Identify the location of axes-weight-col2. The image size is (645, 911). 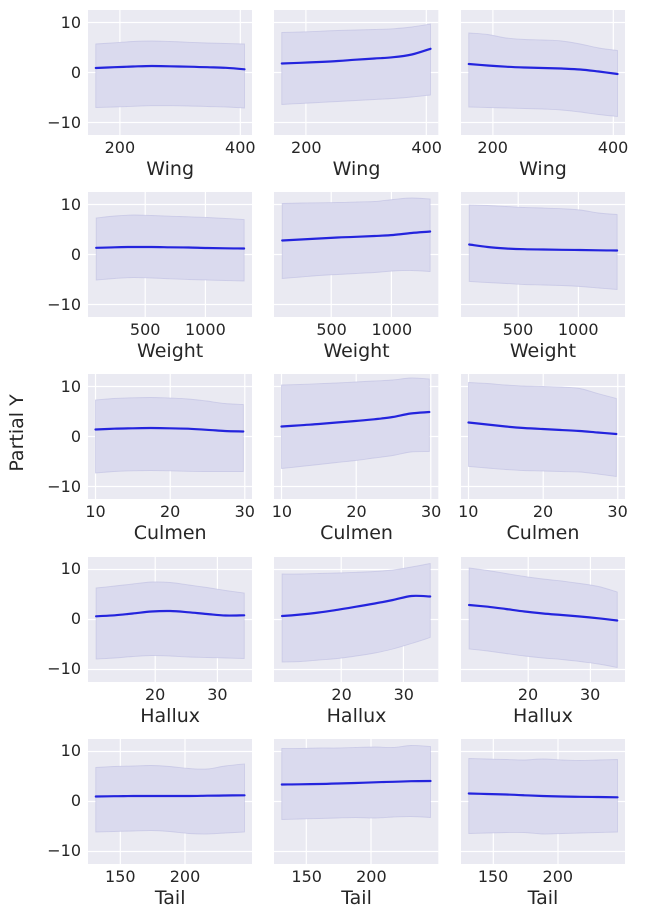
(356, 255).